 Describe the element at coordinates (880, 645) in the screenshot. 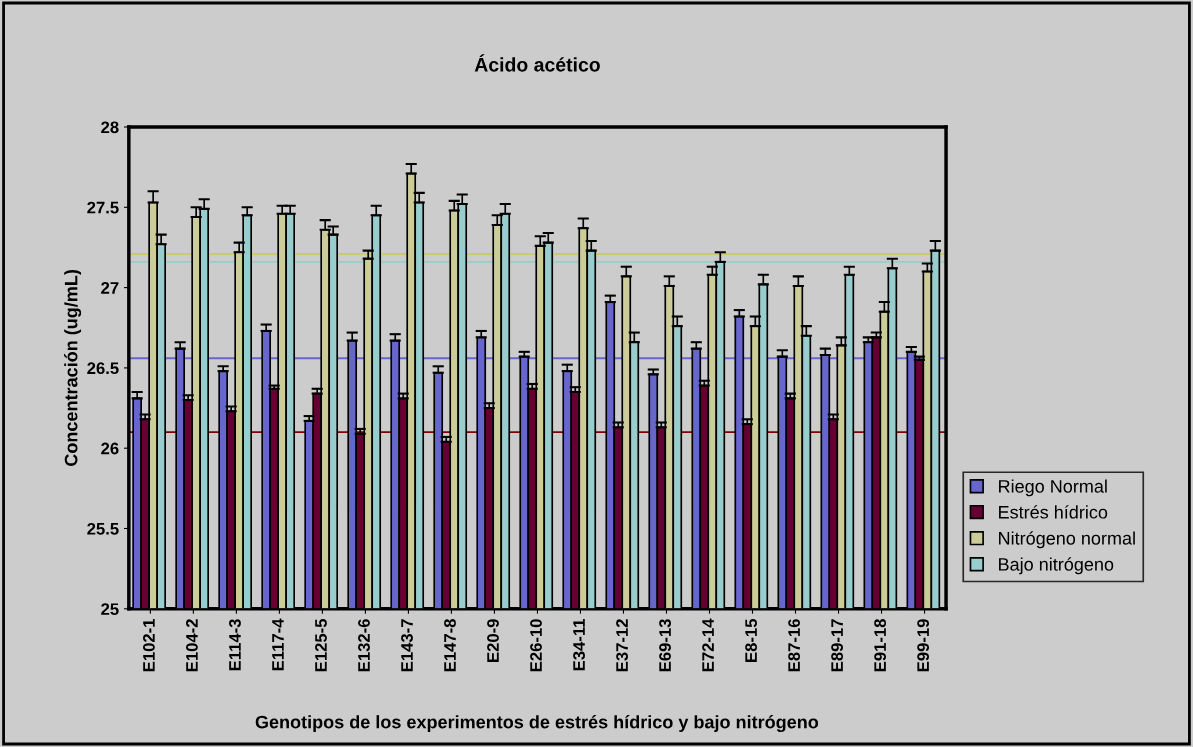

I see `x-tick-label: E91-18` at that location.